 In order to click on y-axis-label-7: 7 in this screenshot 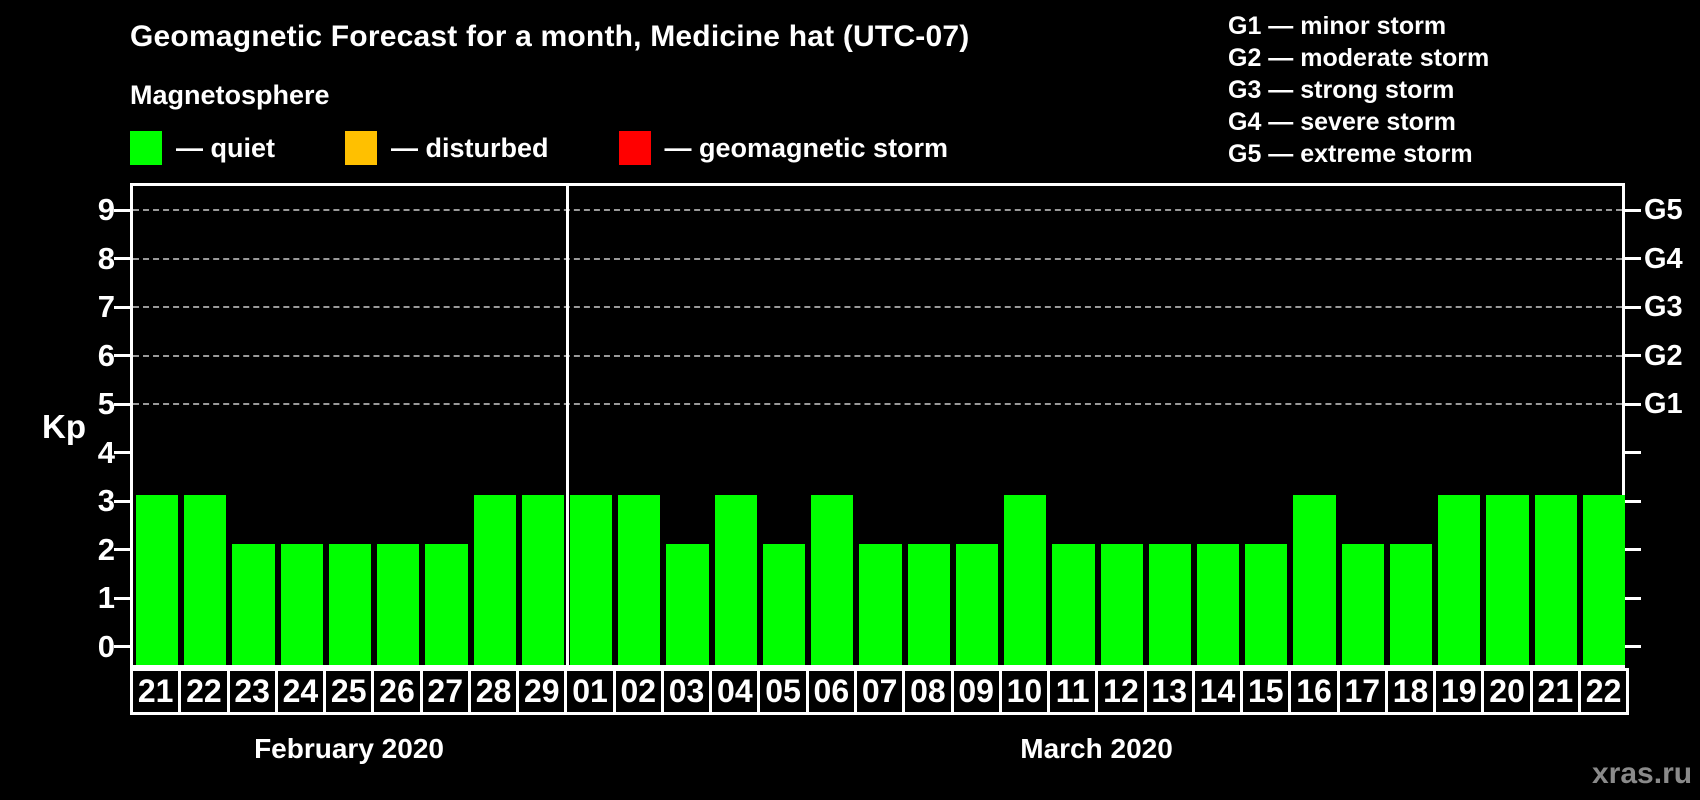, I will do `click(106, 307)`.